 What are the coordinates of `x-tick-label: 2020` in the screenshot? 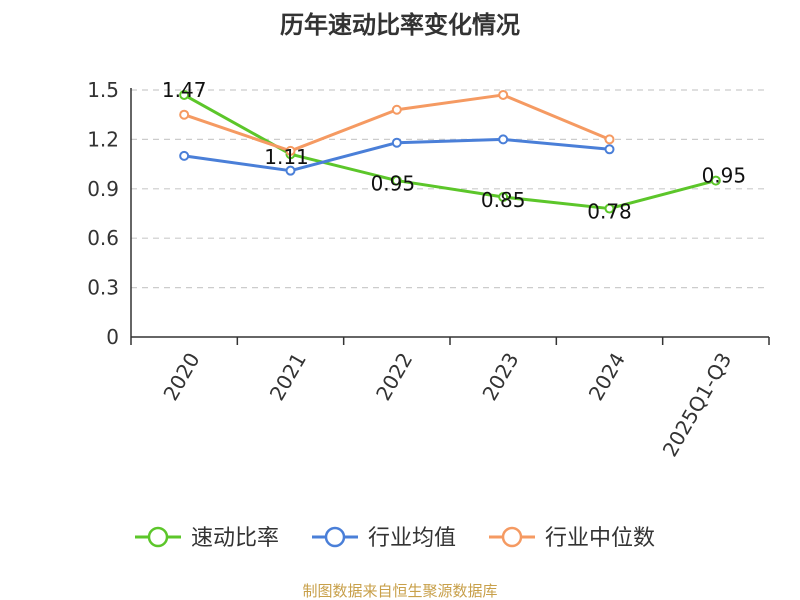 It's located at (181, 377).